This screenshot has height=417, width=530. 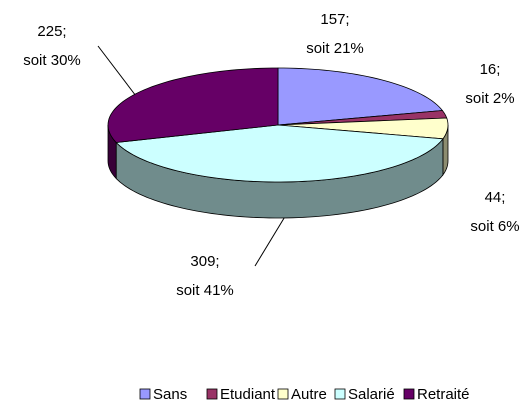 I want to click on legend-label: Retraité, so click(x=443, y=394).